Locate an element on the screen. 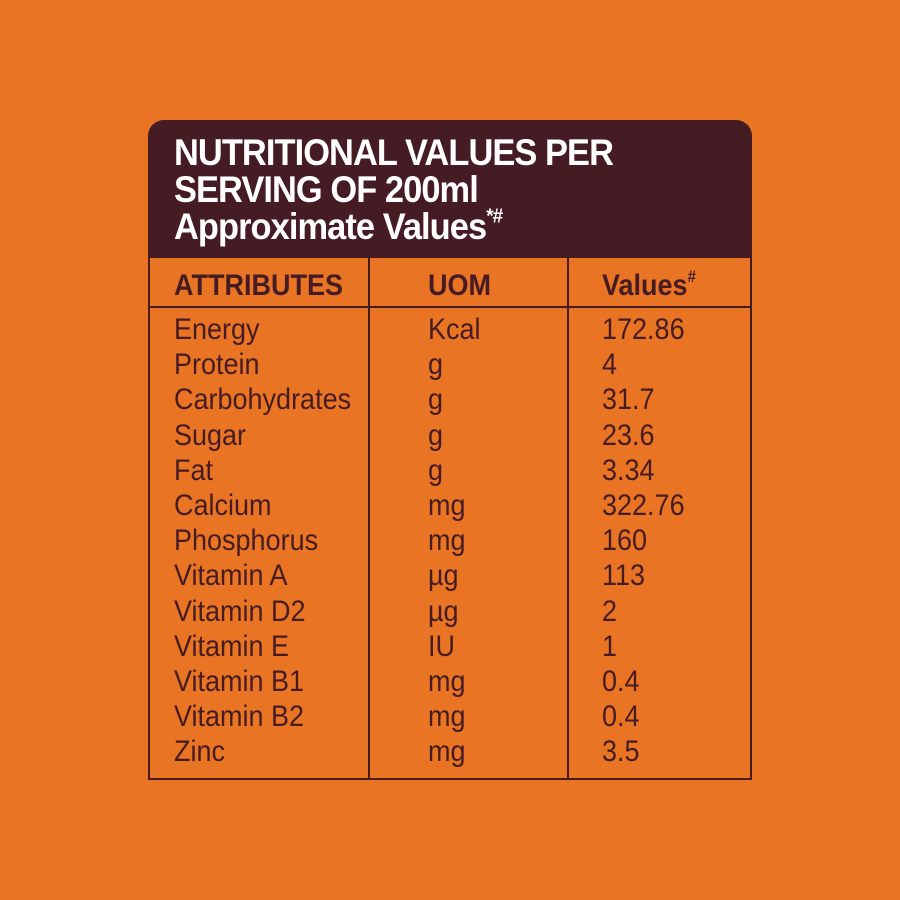 The image size is (900, 900). table-row: Vitamin D2 µg 2 is located at coordinates (450, 611).